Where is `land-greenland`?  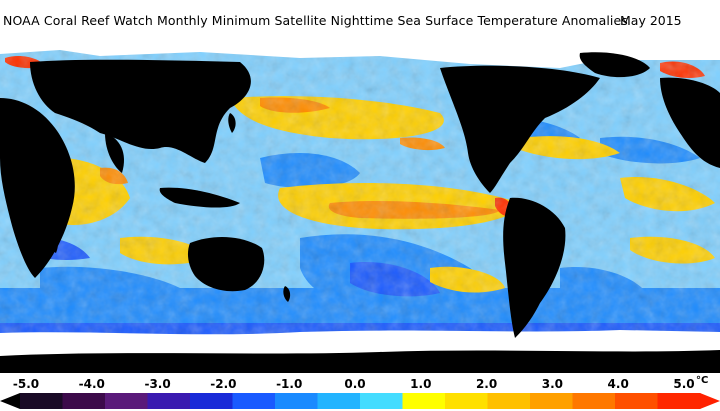
land-greenland is located at coordinates (614, 65).